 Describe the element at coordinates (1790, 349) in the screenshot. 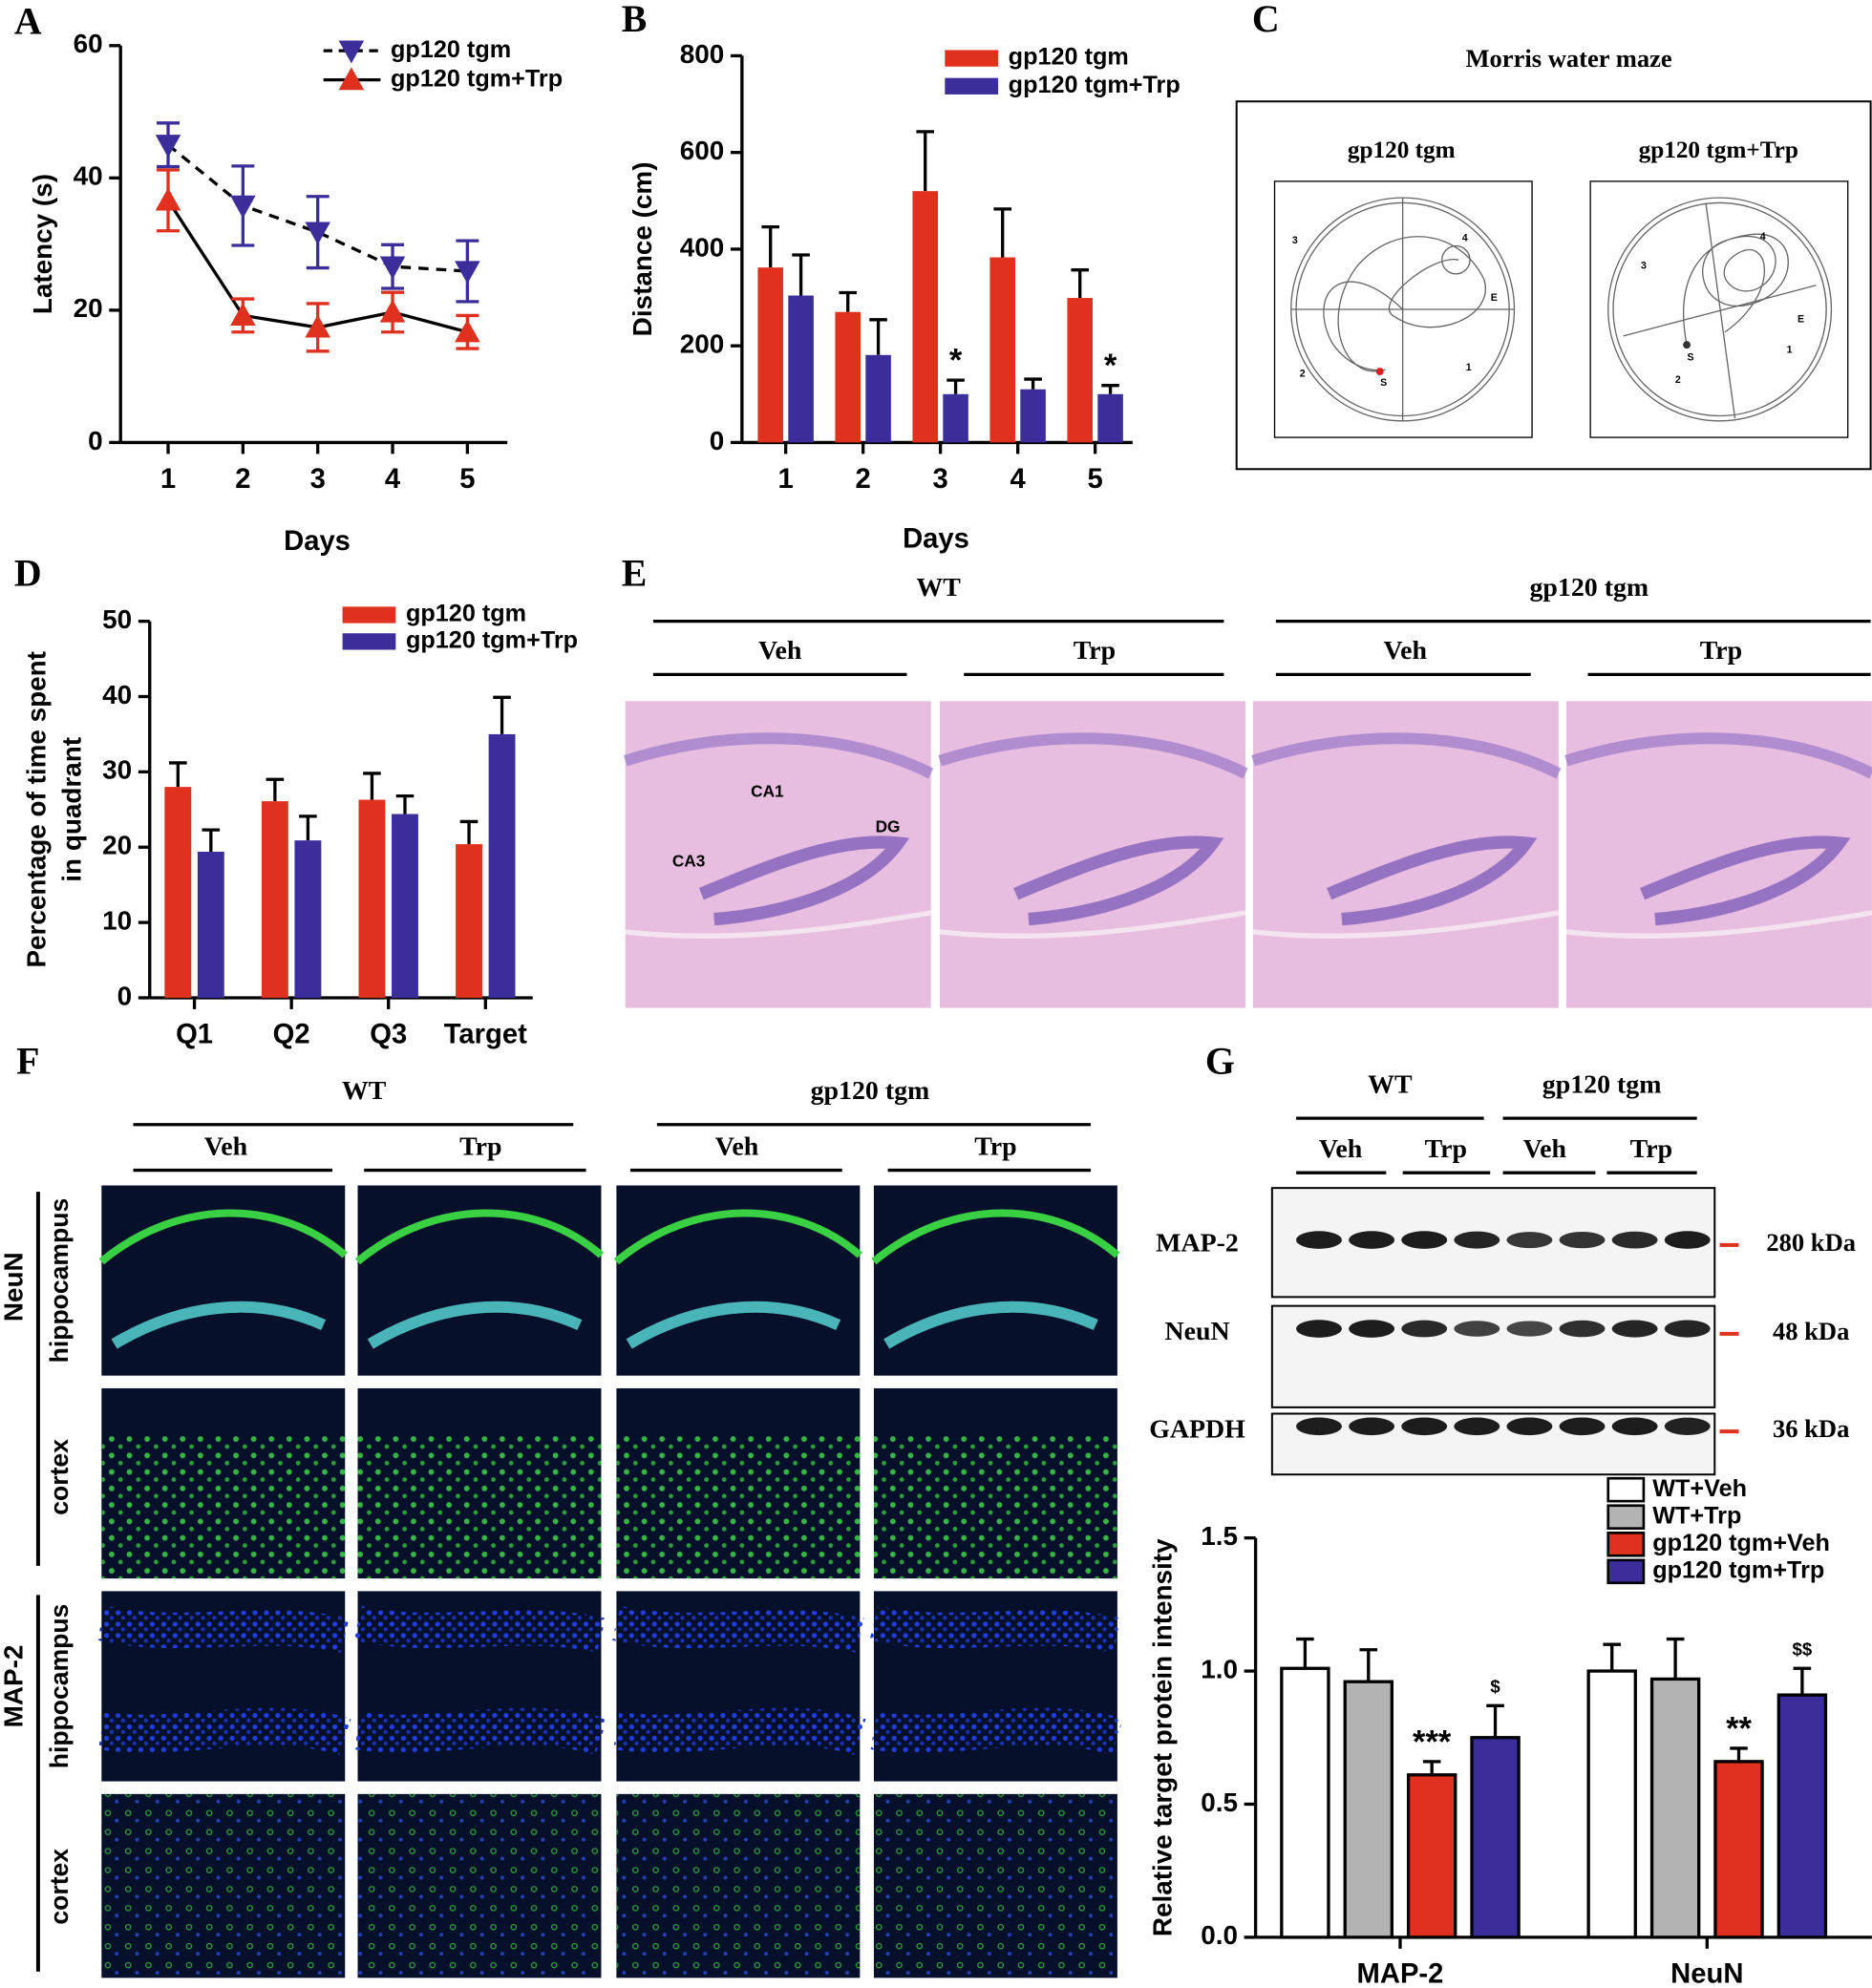

I see `maze-mark: 1` at that location.